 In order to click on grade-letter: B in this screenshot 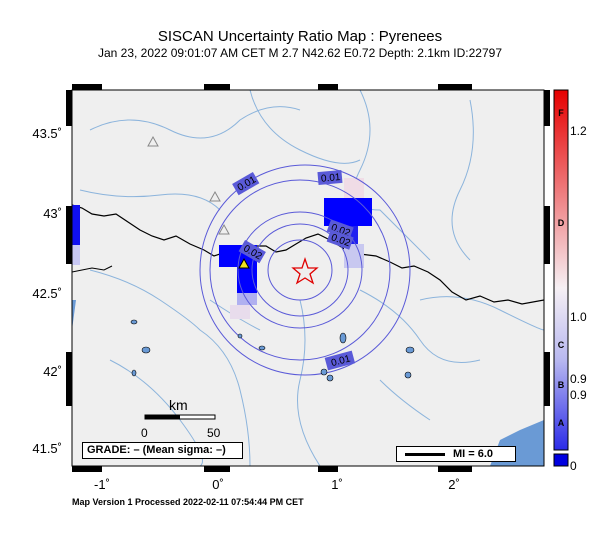, I will do `click(561, 385)`.